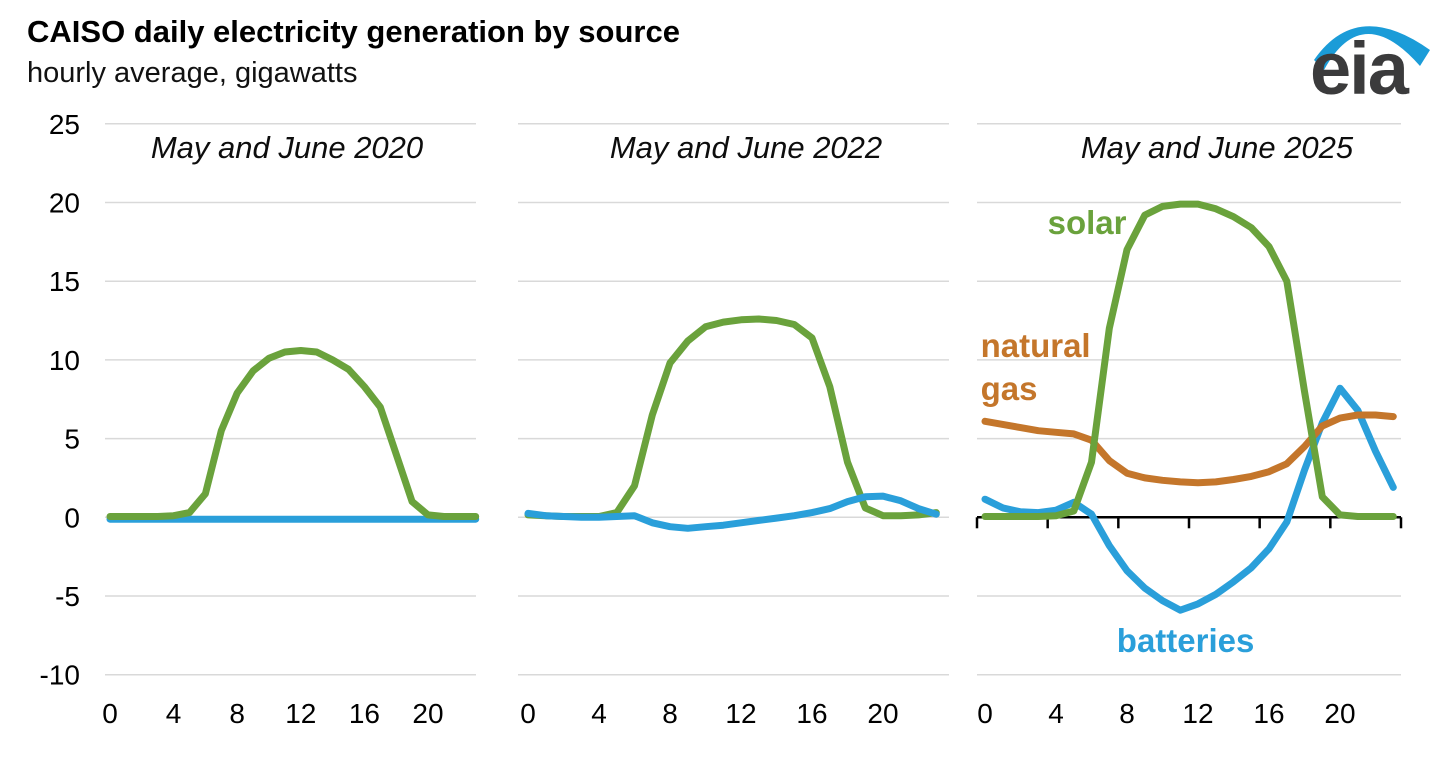  Describe the element at coordinates (287, 147) in the screenshot. I see `panel-title: May and June 2020` at that location.